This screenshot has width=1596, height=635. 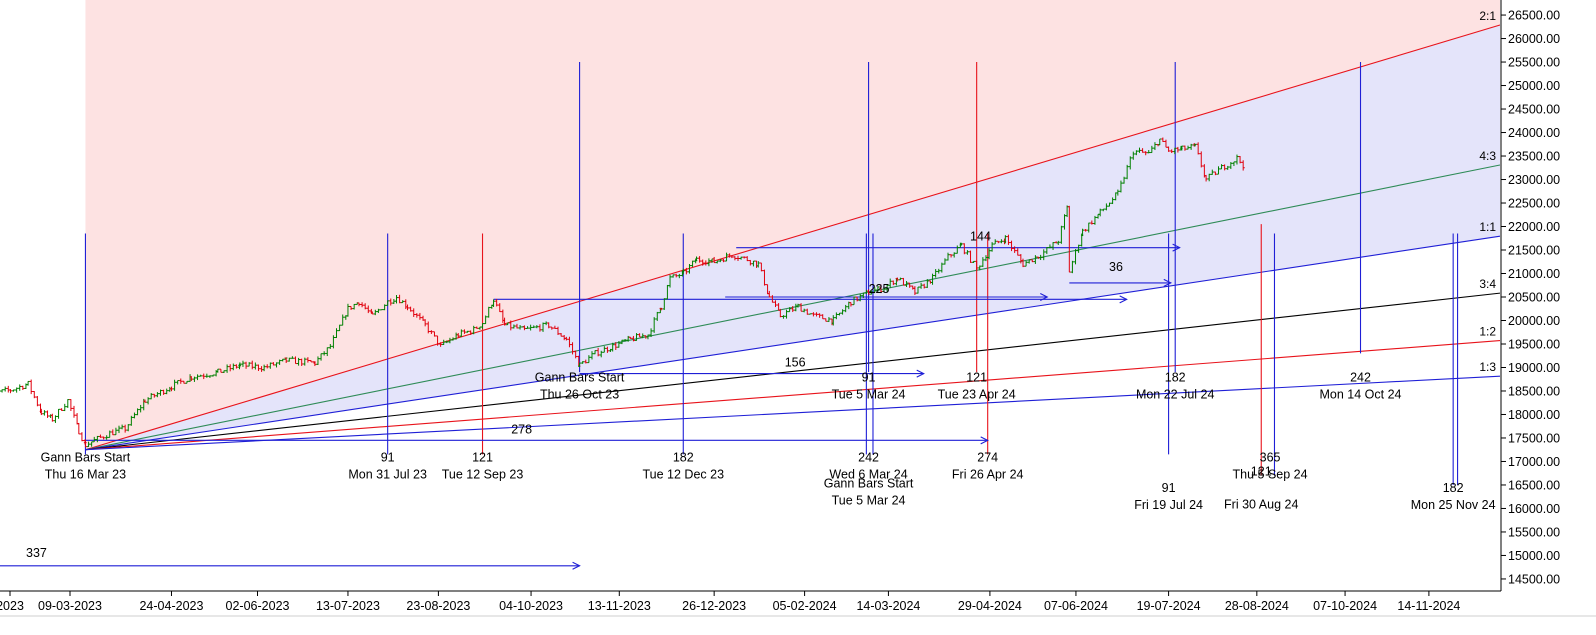 What do you see at coordinates (1168, 505) in the screenshot?
I see `cycle-label-date: Fri 19 Jul 24` at bounding box center [1168, 505].